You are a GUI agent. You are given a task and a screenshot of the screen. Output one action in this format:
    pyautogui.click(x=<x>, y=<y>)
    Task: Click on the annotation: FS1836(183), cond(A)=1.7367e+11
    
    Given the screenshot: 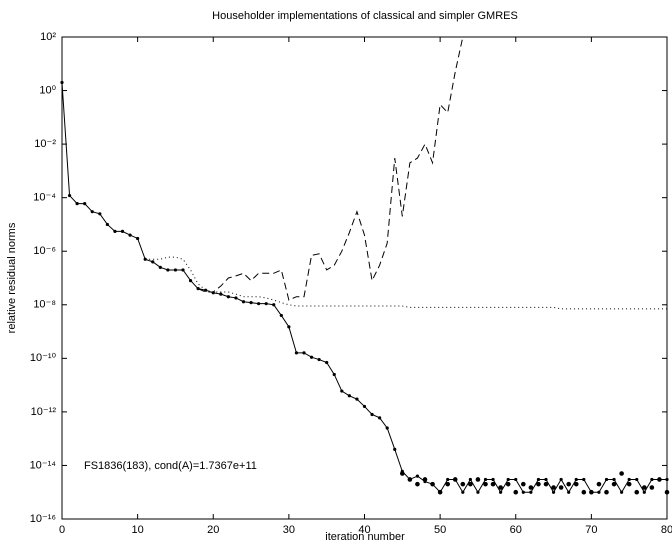 What is the action you would take?
    pyautogui.click(x=170, y=466)
    